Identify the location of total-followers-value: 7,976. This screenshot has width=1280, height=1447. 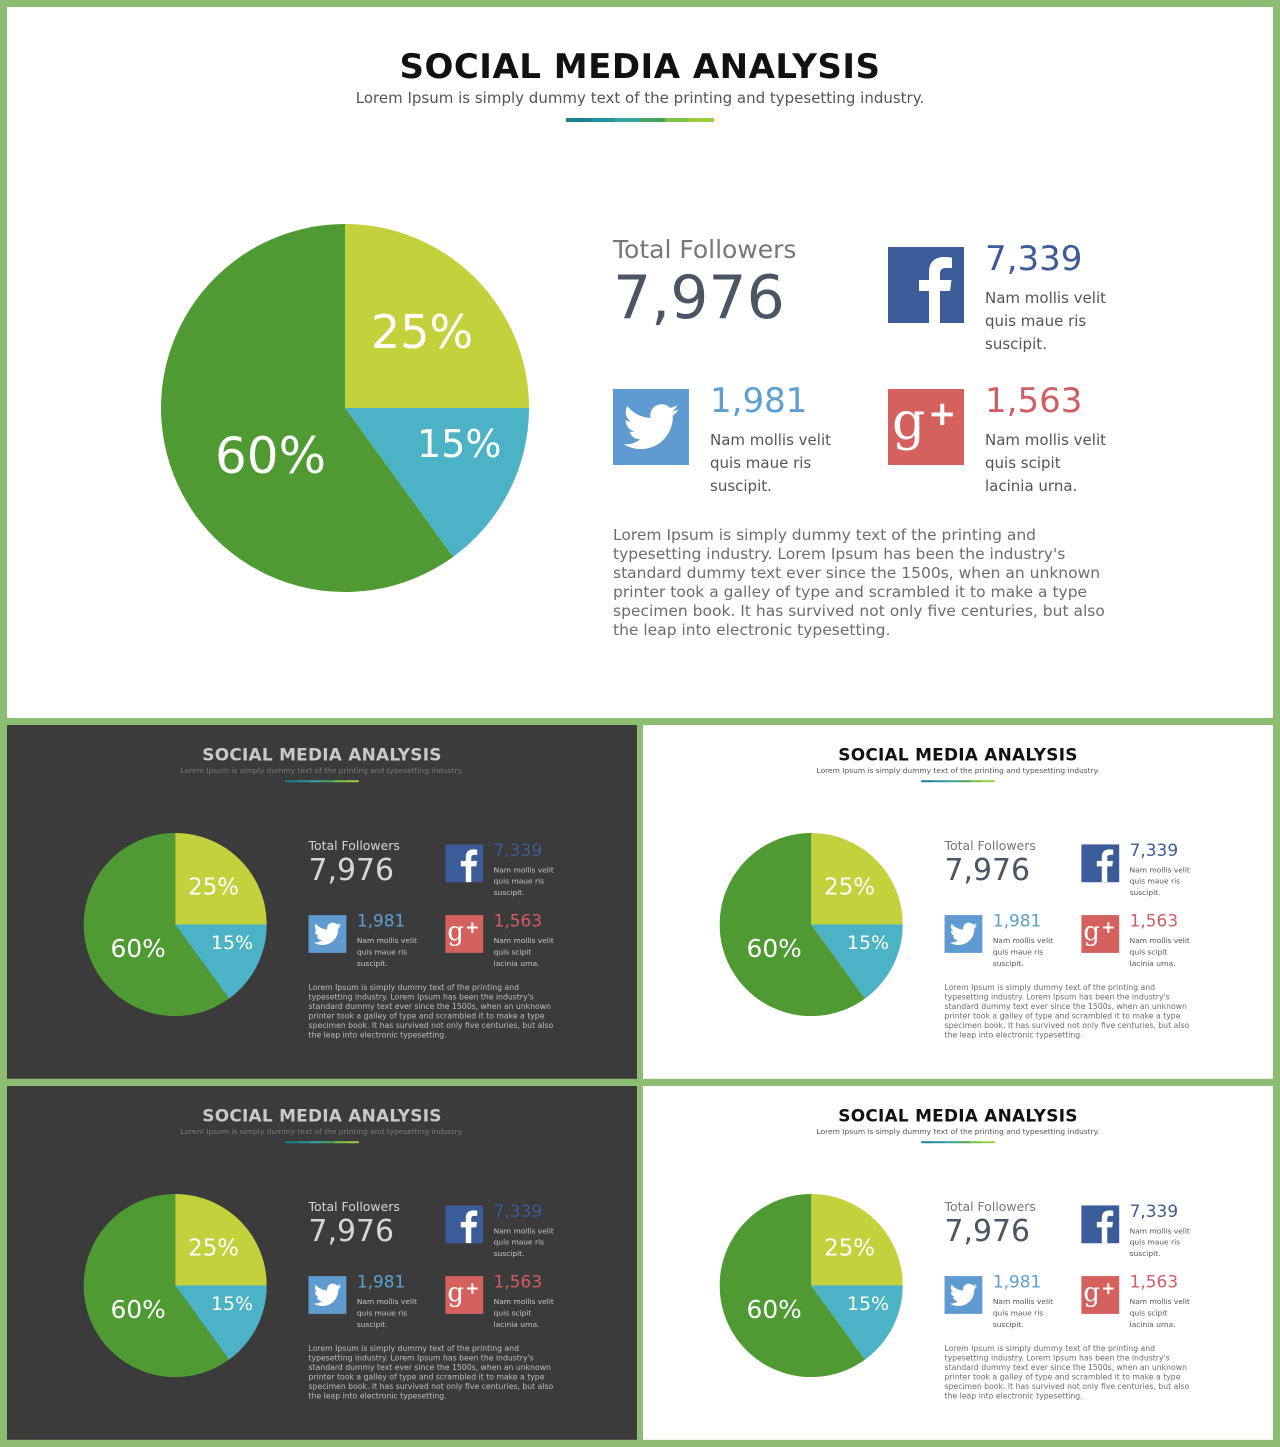
(351, 870).